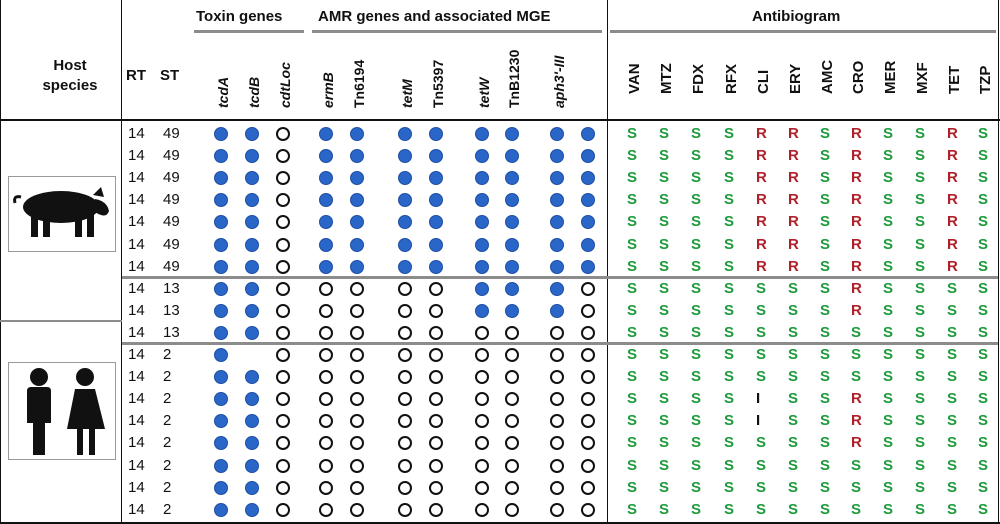  What do you see at coordinates (171, 178) in the screenshot?
I see `st-value: 49` at bounding box center [171, 178].